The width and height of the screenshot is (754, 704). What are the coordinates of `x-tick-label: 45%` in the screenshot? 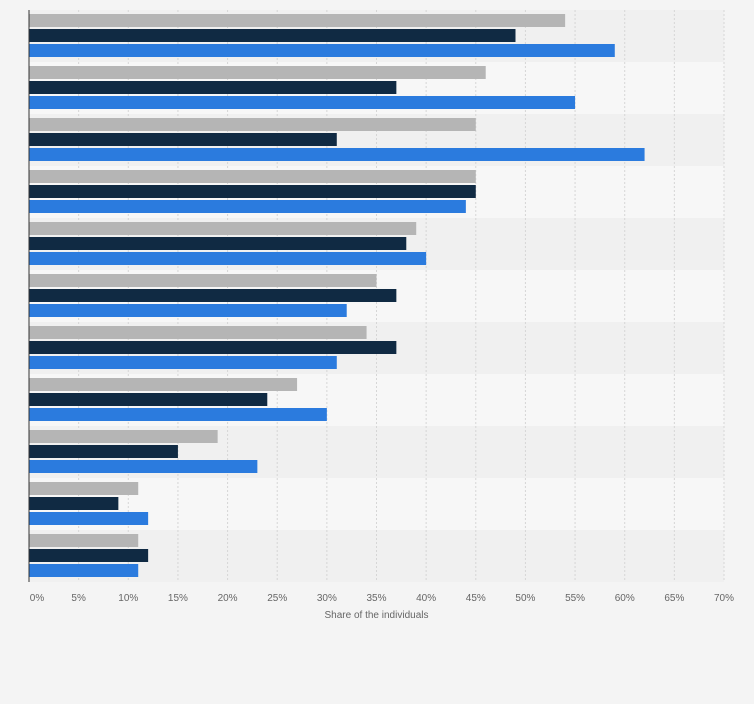 It's located at (476, 598).